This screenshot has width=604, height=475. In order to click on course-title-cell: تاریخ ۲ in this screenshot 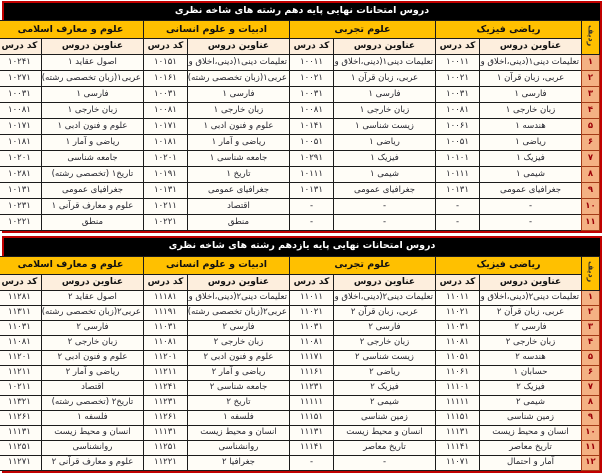, I will do `click(238, 402)`.